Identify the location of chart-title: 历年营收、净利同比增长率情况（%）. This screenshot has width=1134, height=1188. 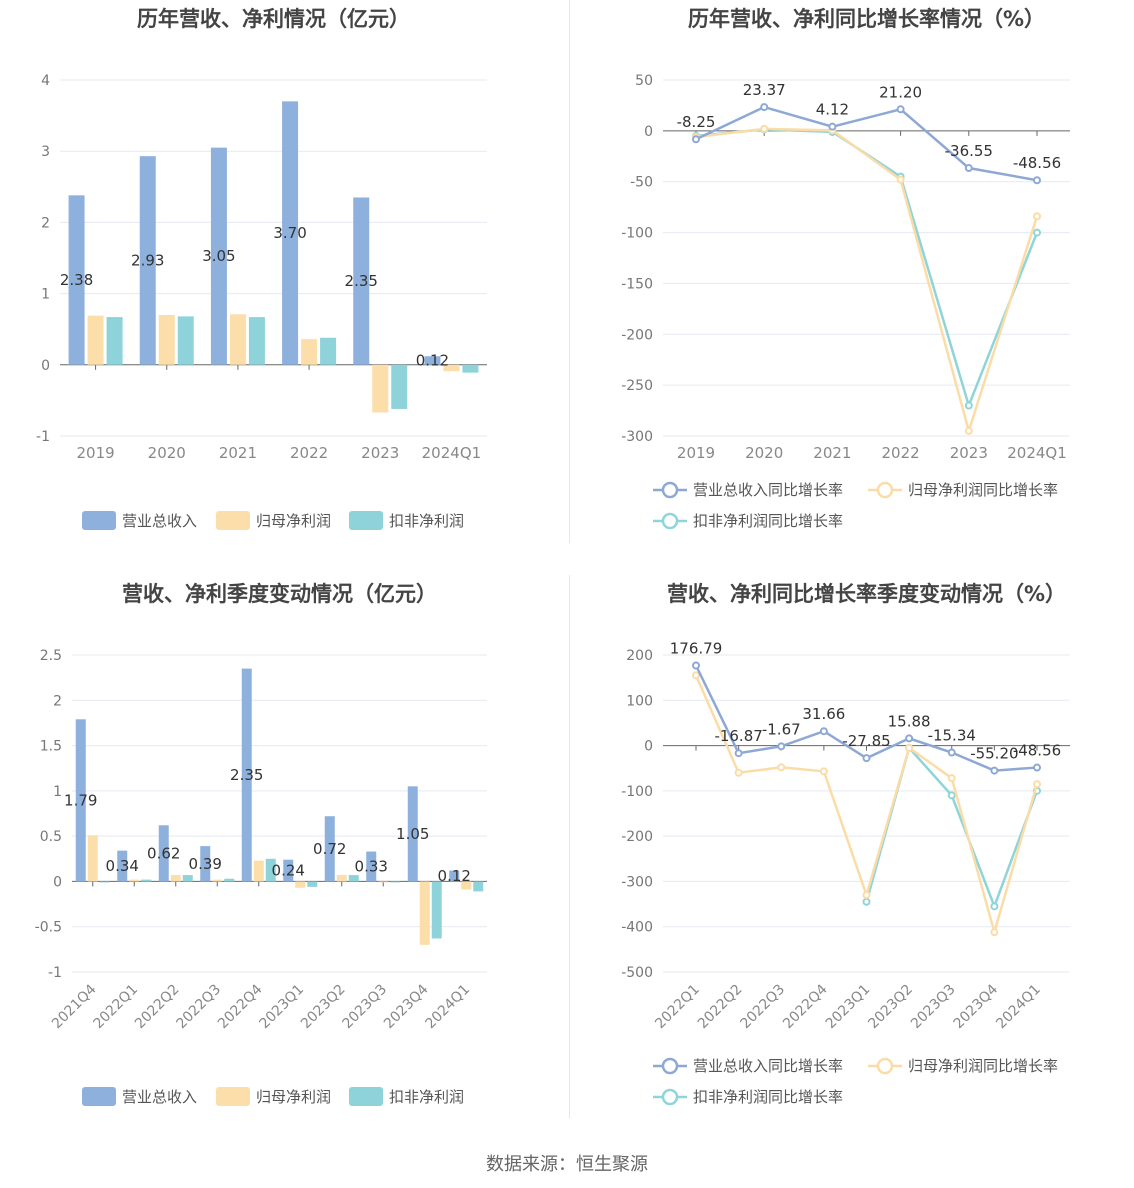
(866, 19).